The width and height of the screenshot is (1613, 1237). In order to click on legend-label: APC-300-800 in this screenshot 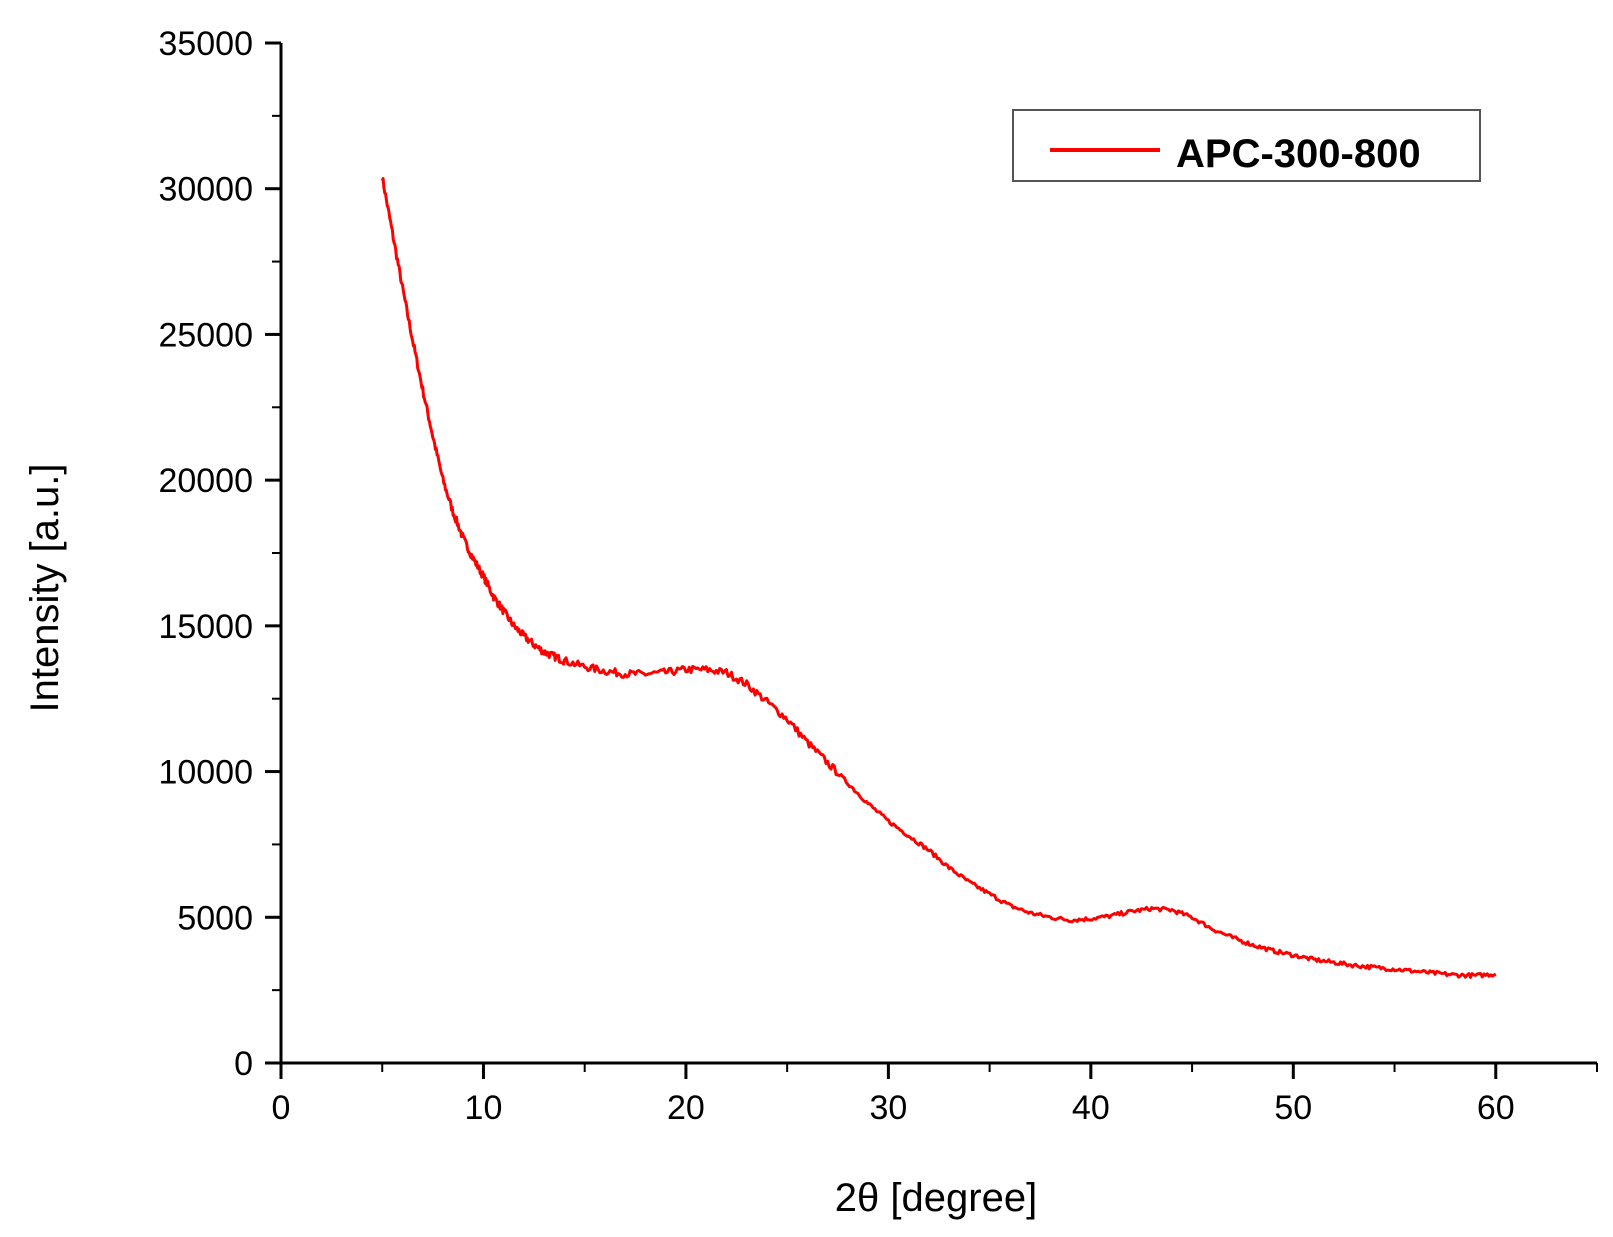, I will do `click(1298, 154)`.